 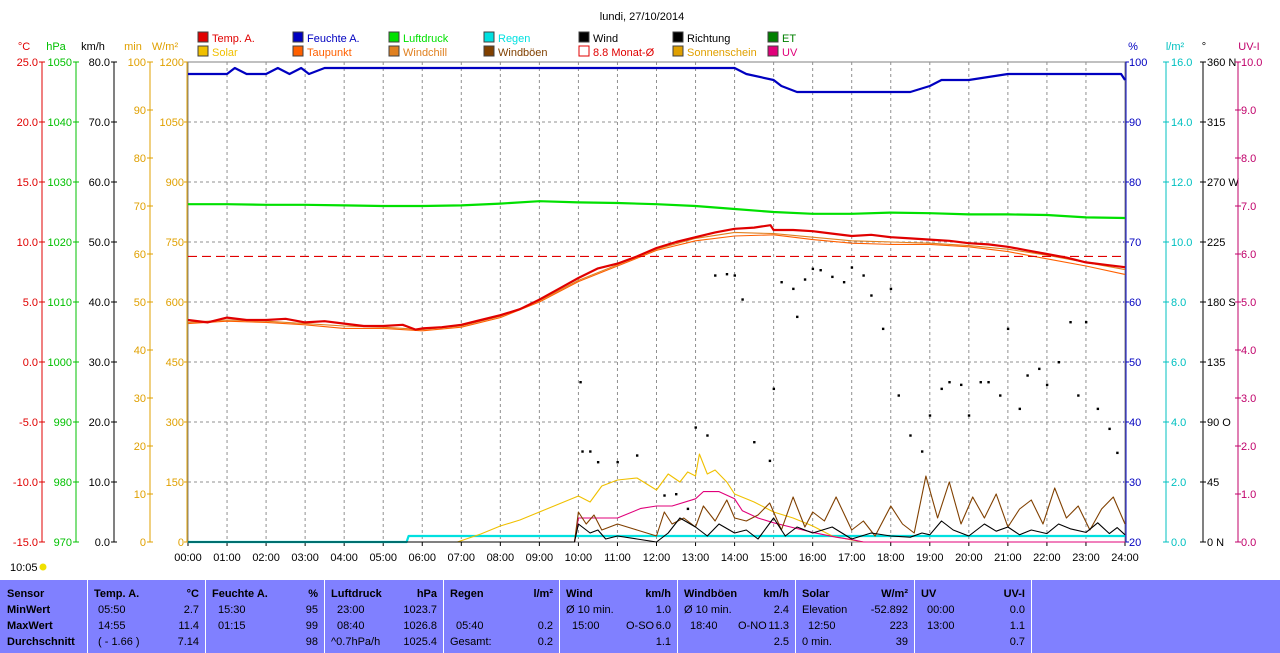 I want to click on x-tick-label: 00:00, so click(x=188, y=558).